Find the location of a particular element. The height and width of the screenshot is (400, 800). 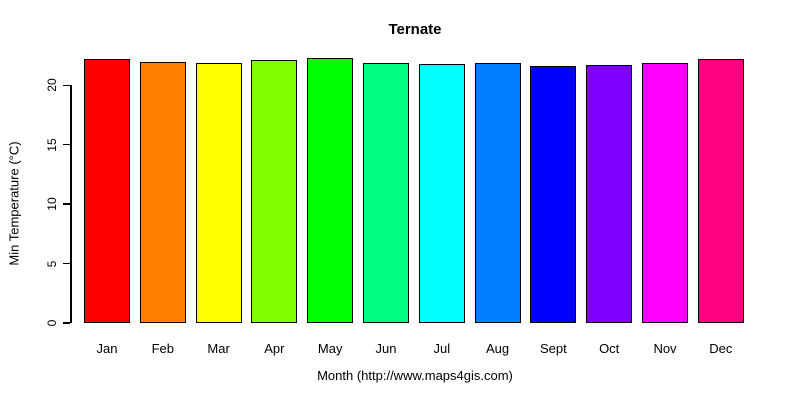

x-tick-label-nov: Nov is located at coordinates (665, 348).